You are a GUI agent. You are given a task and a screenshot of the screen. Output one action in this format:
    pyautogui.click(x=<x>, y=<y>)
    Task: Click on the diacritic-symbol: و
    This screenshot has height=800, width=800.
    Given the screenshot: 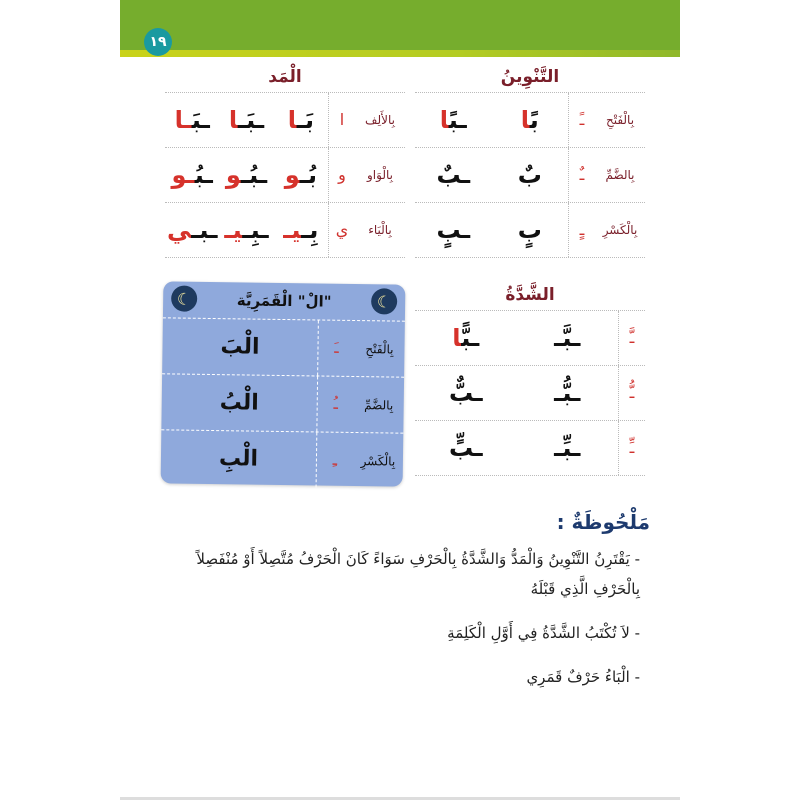 What is the action you would take?
    pyautogui.click(x=341, y=175)
    